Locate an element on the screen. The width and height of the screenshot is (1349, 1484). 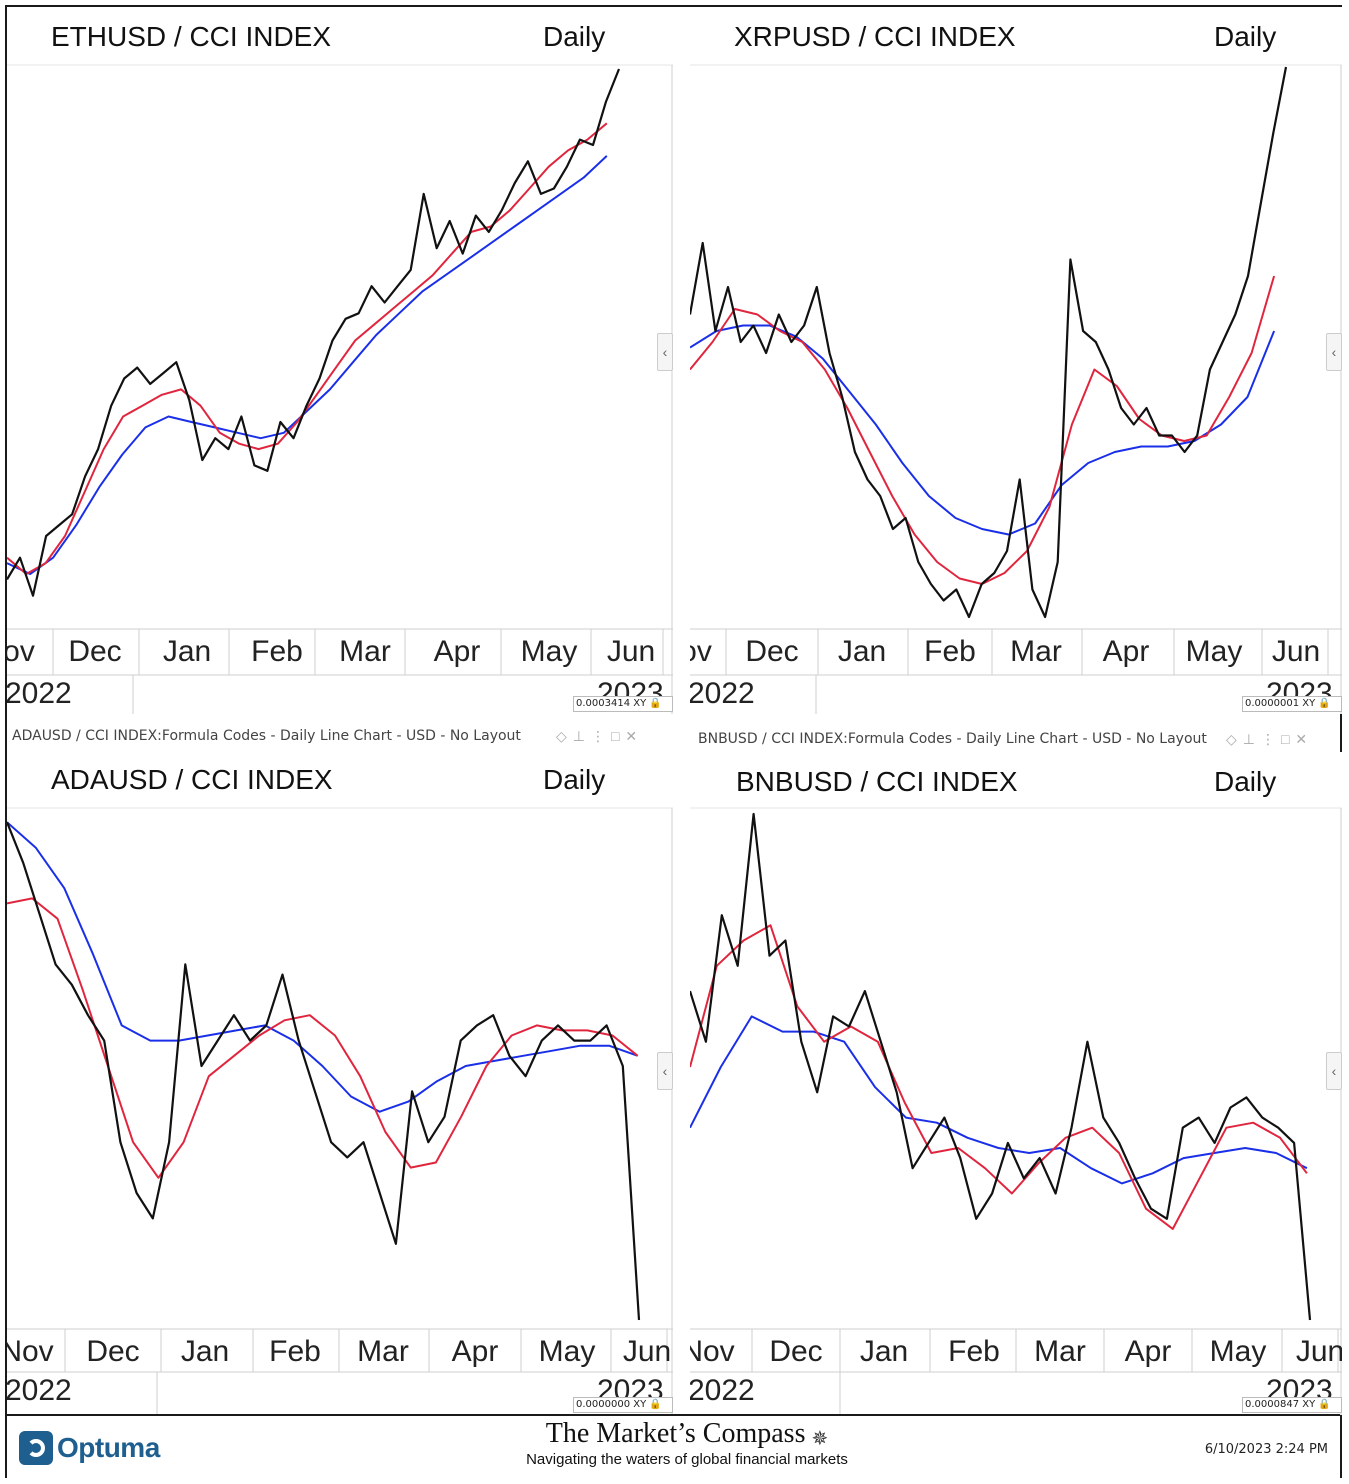
ada-period-label: Daily is located at coordinates (574, 779).